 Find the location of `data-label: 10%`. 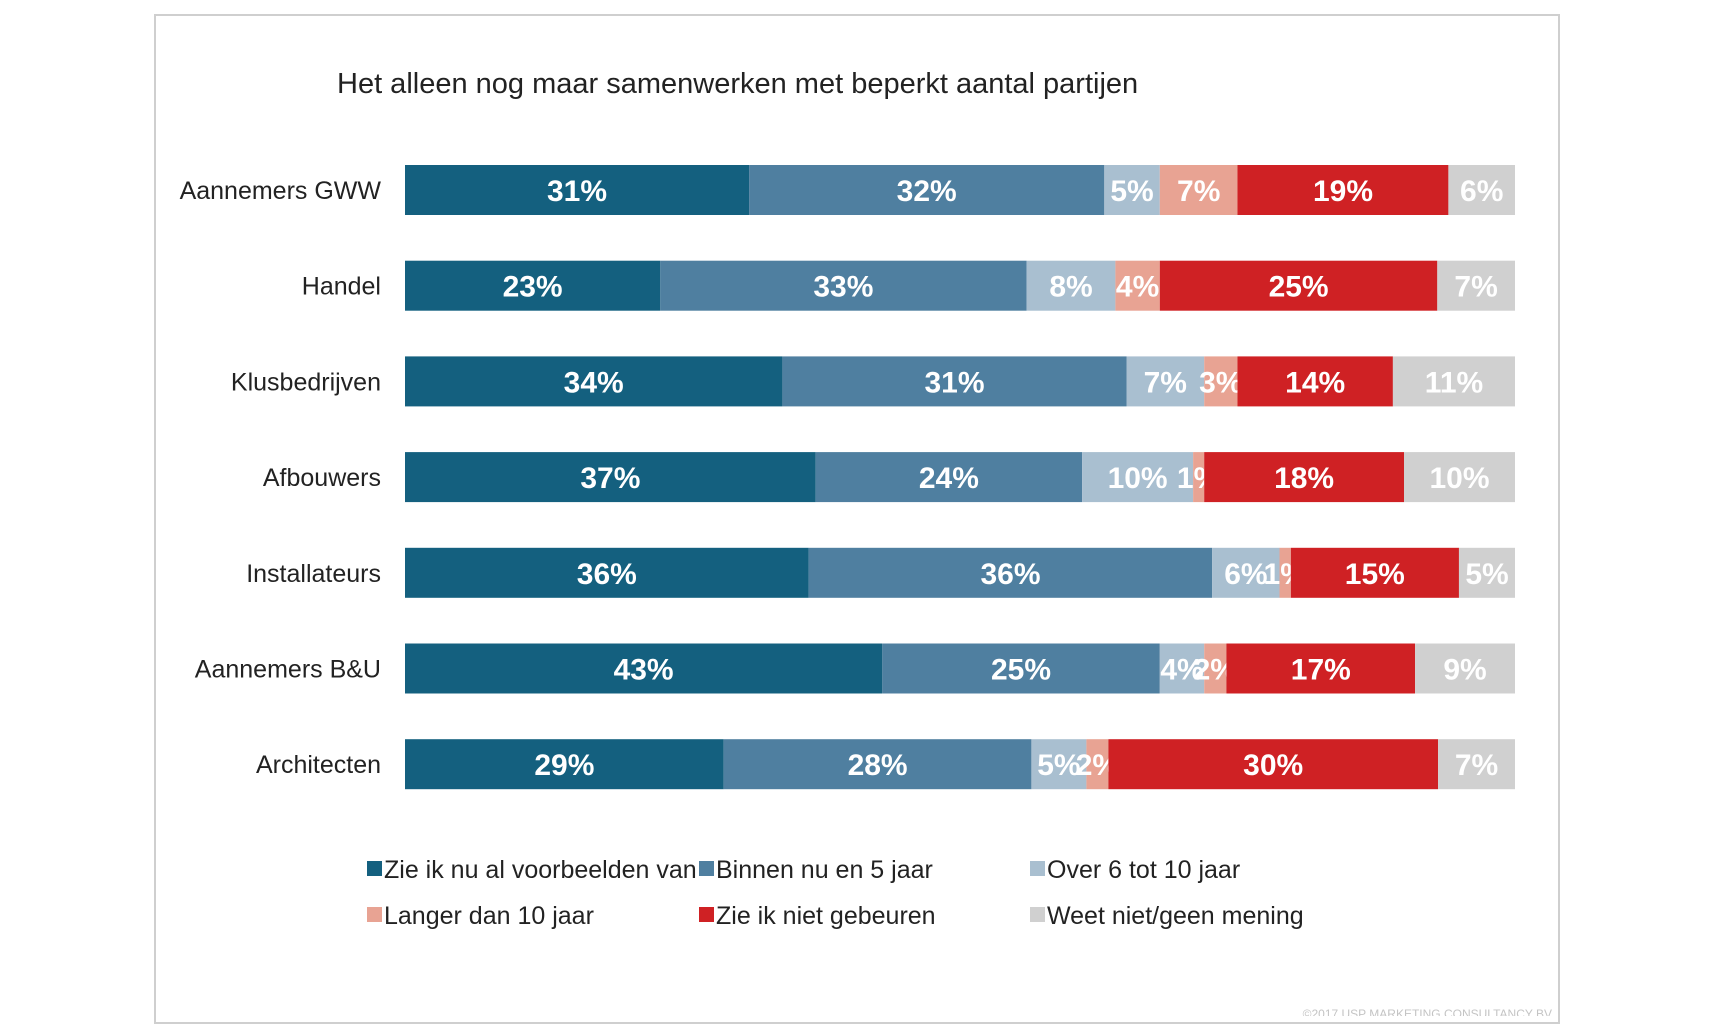

data-label: 10% is located at coordinates (1138, 478).